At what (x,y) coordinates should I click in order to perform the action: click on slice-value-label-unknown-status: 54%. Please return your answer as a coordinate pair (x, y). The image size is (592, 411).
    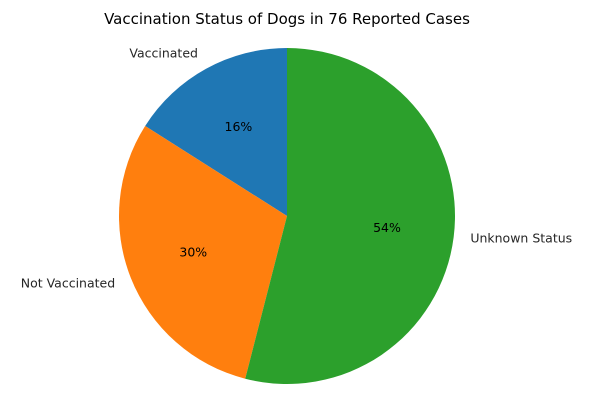
    Looking at the image, I should click on (387, 227).